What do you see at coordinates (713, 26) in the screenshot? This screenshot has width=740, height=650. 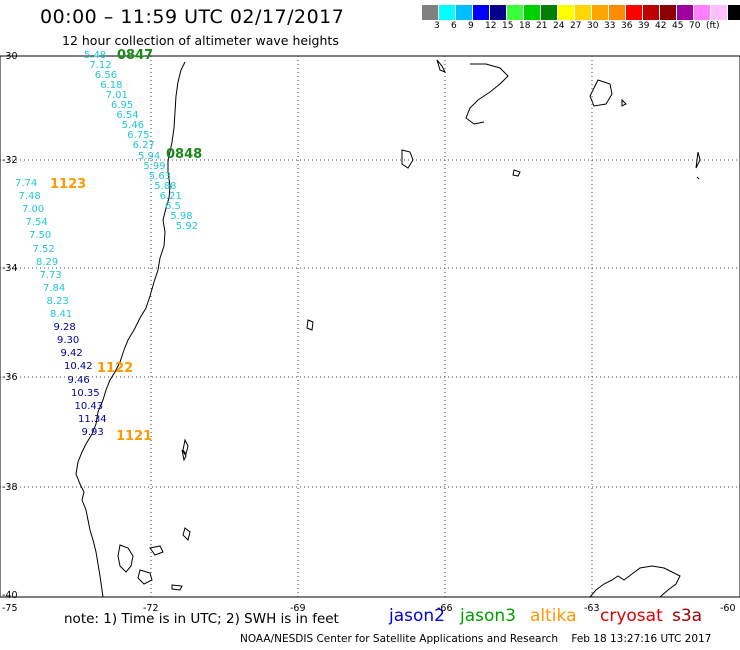 I see `legend-label: (ft)` at bounding box center [713, 26].